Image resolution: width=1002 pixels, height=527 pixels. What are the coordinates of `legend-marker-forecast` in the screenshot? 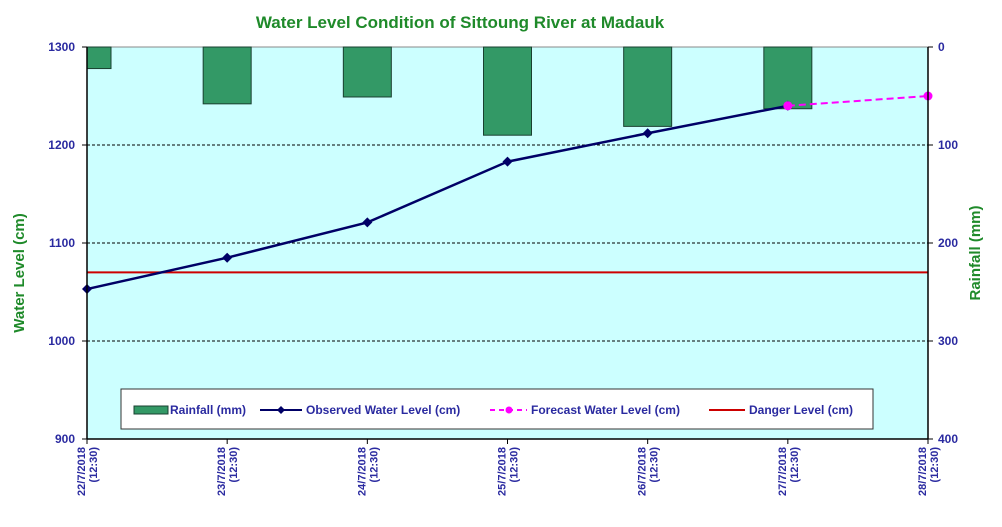 It's located at (509, 410).